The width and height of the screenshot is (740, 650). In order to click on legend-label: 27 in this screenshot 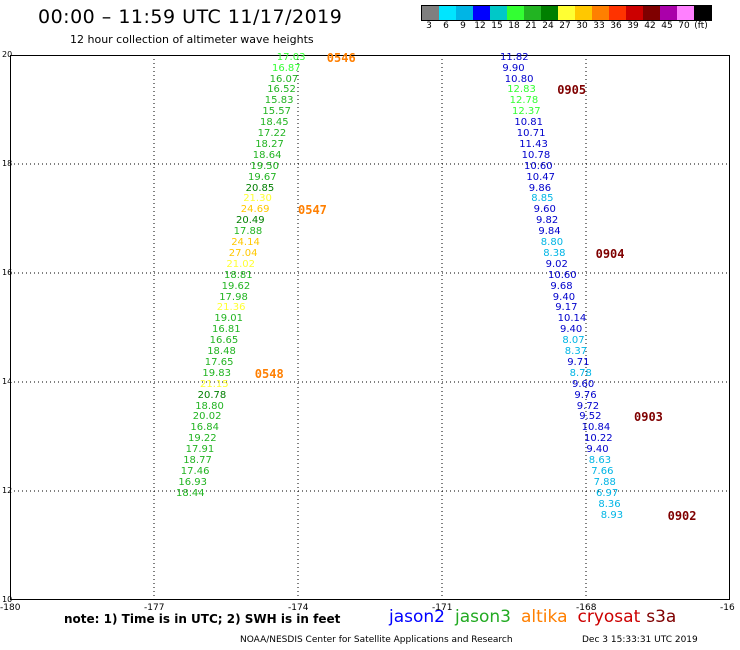, I will do `click(565, 26)`.